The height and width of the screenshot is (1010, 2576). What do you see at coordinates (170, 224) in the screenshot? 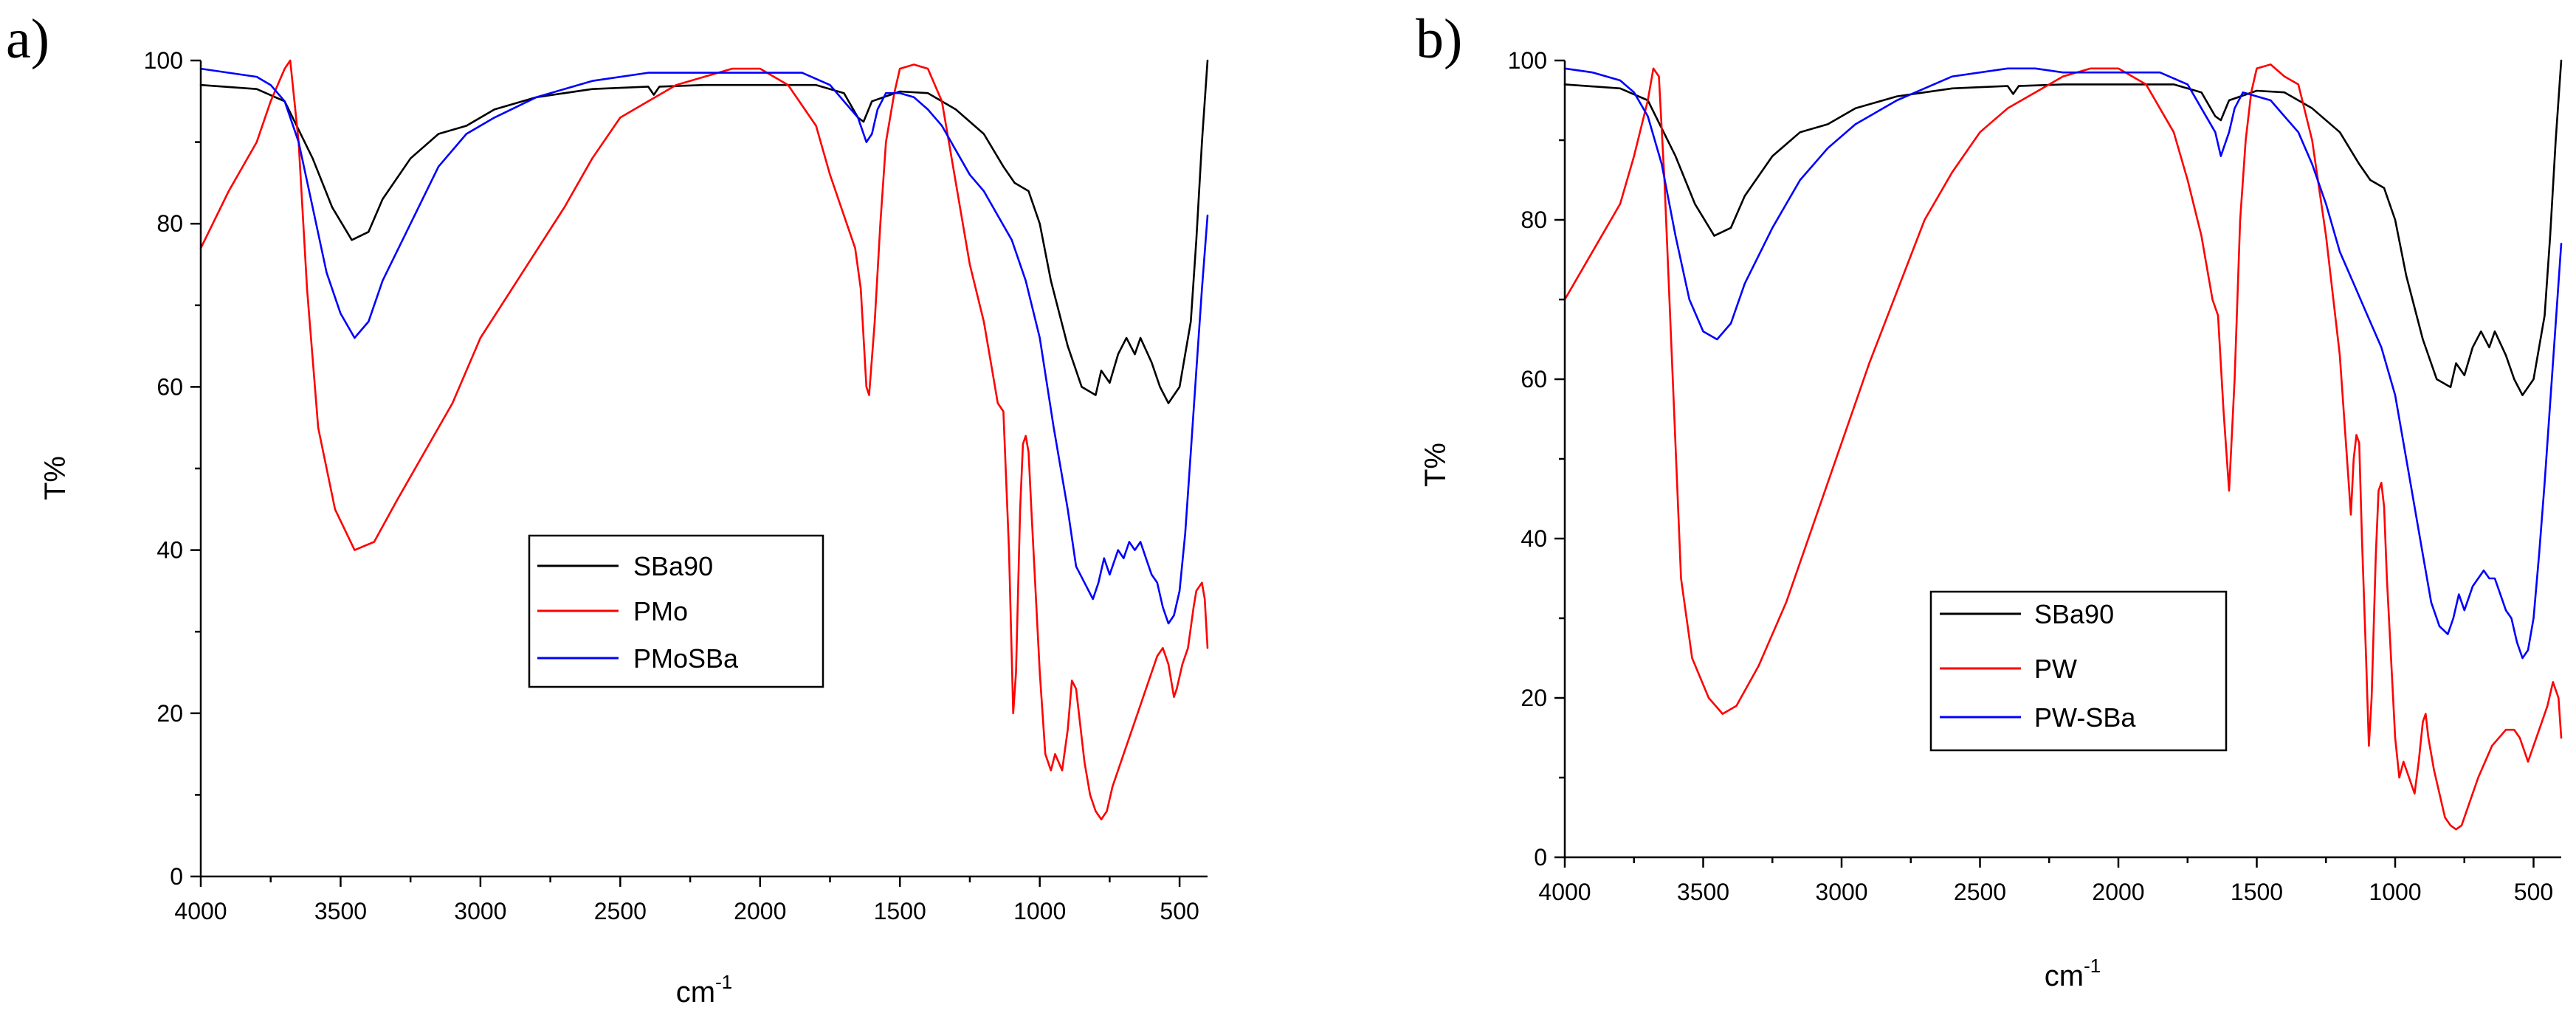
I see `y-tick-label-80-a: 80` at bounding box center [170, 224].